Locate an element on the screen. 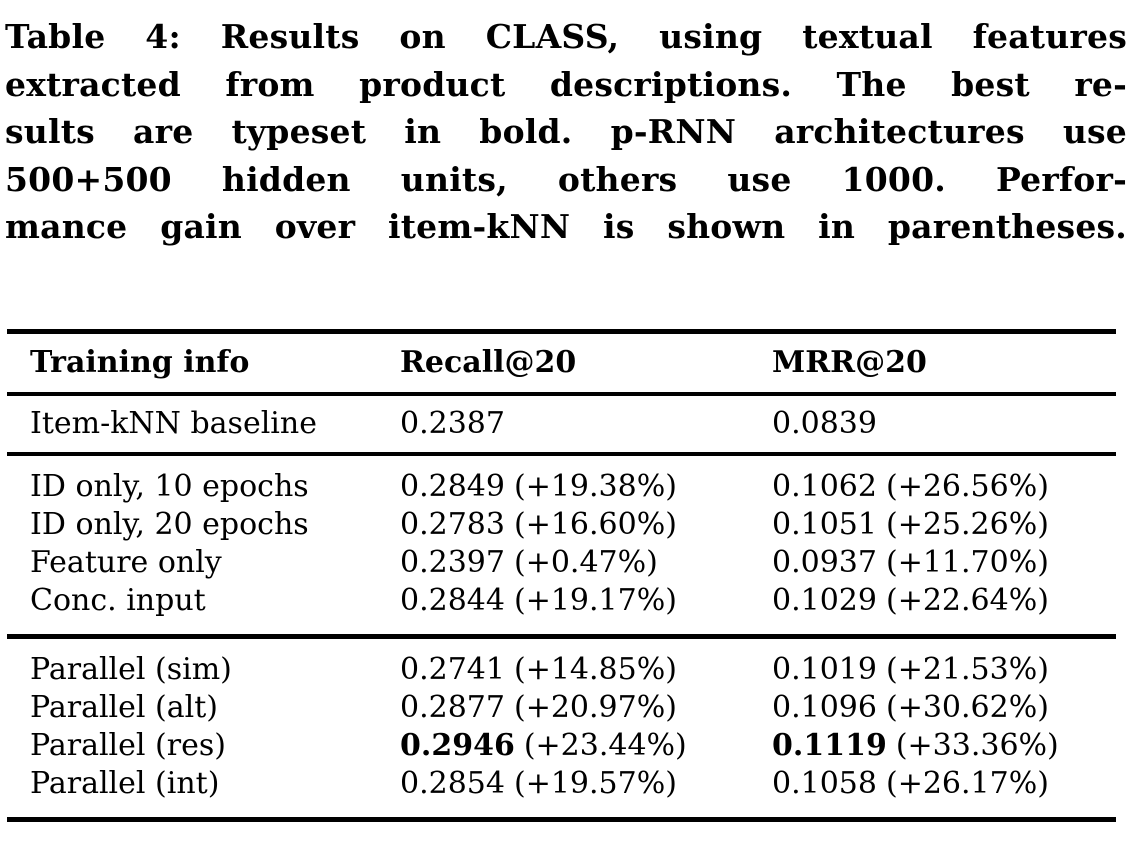  mrr-value: 0.1062 is located at coordinates (824, 486).